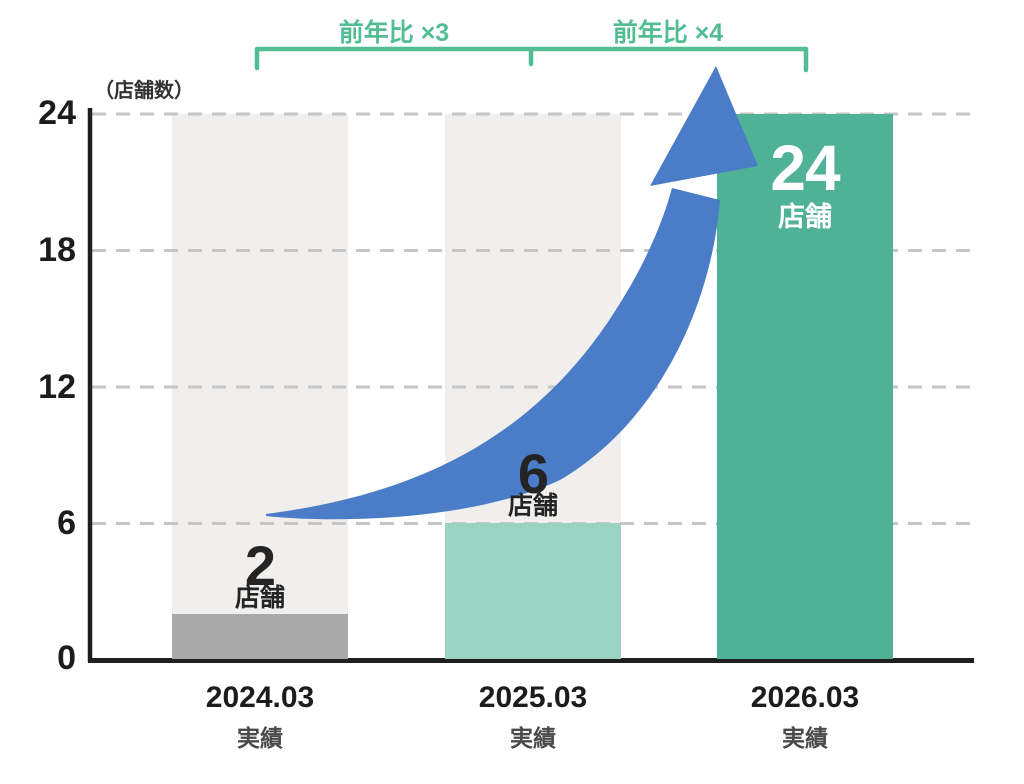  What do you see at coordinates (259, 598) in the screenshot?
I see `bar-2024-value-unit: 店舗` at bounding box center [259, 598].